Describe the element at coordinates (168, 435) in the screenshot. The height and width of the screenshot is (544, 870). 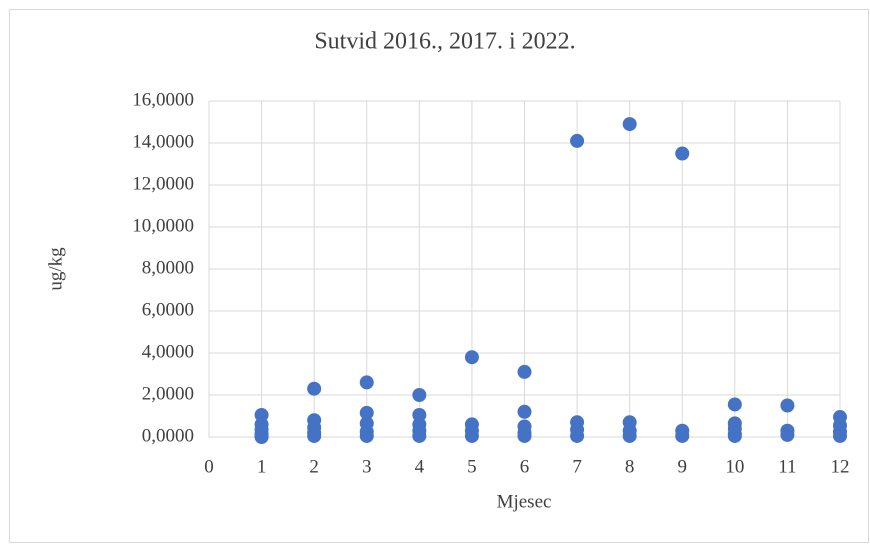
I see `y-tick-label: 0,0000` at that location.